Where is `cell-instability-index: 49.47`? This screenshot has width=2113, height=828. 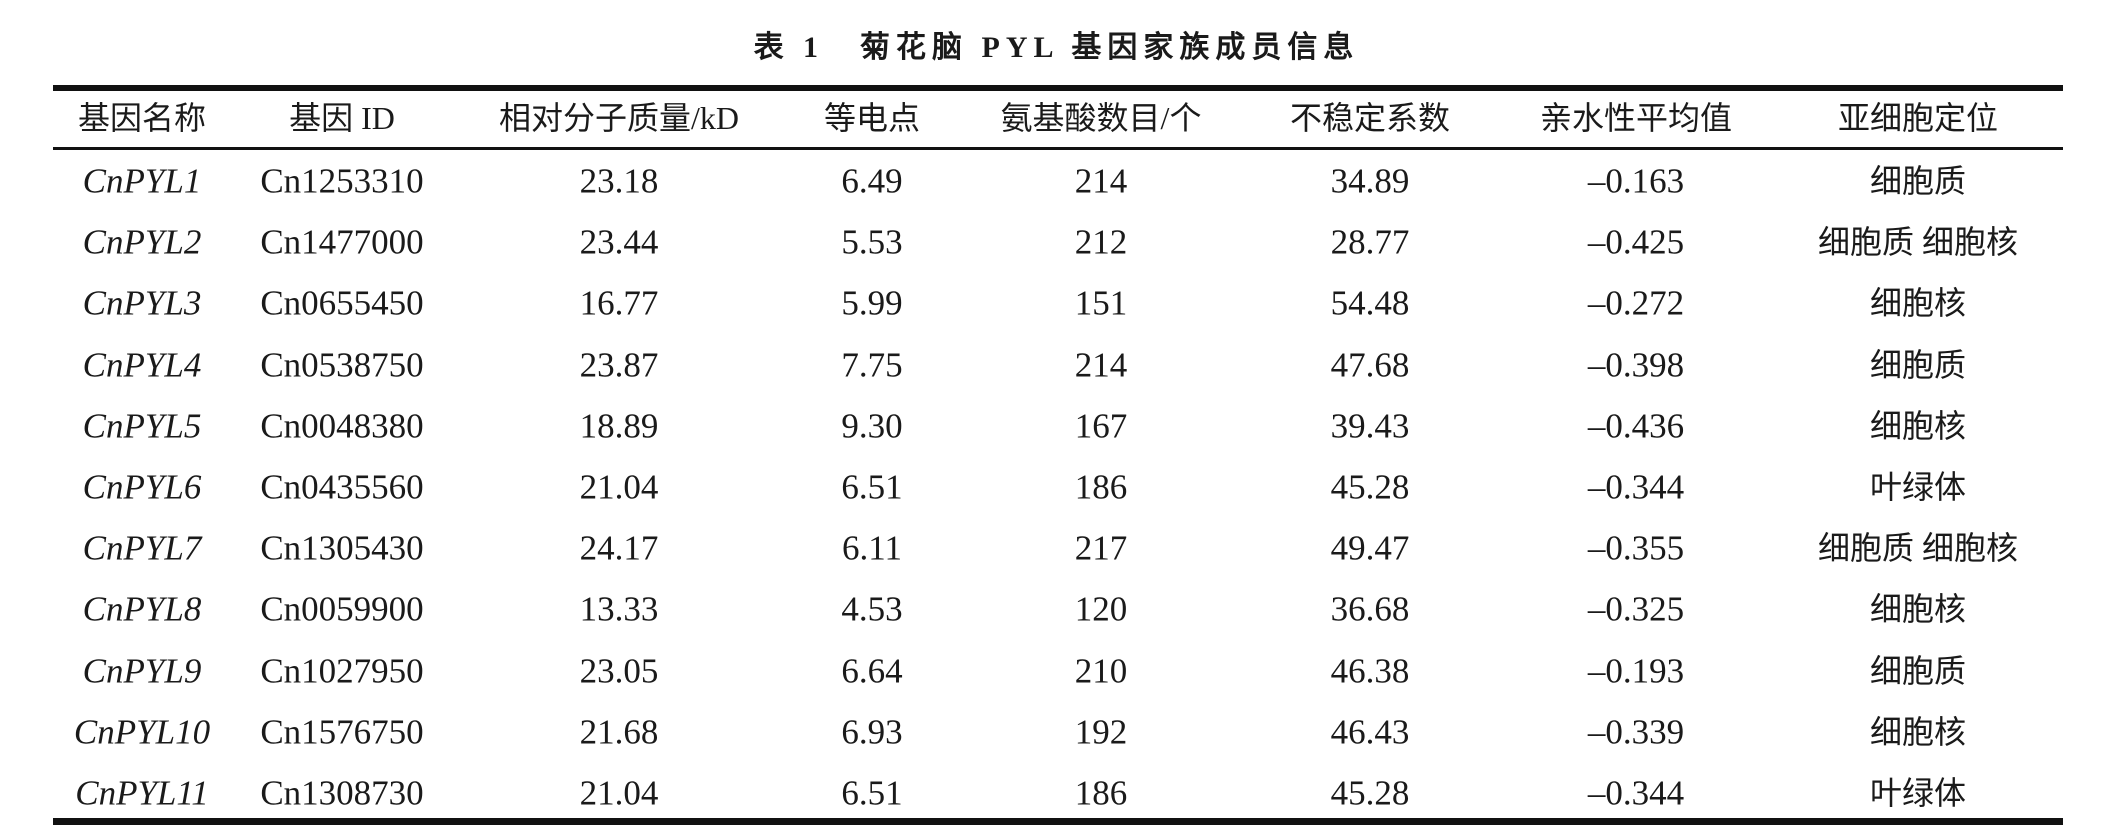
cell-instability-index: 49.47 is located at coordinates (1370, 548).